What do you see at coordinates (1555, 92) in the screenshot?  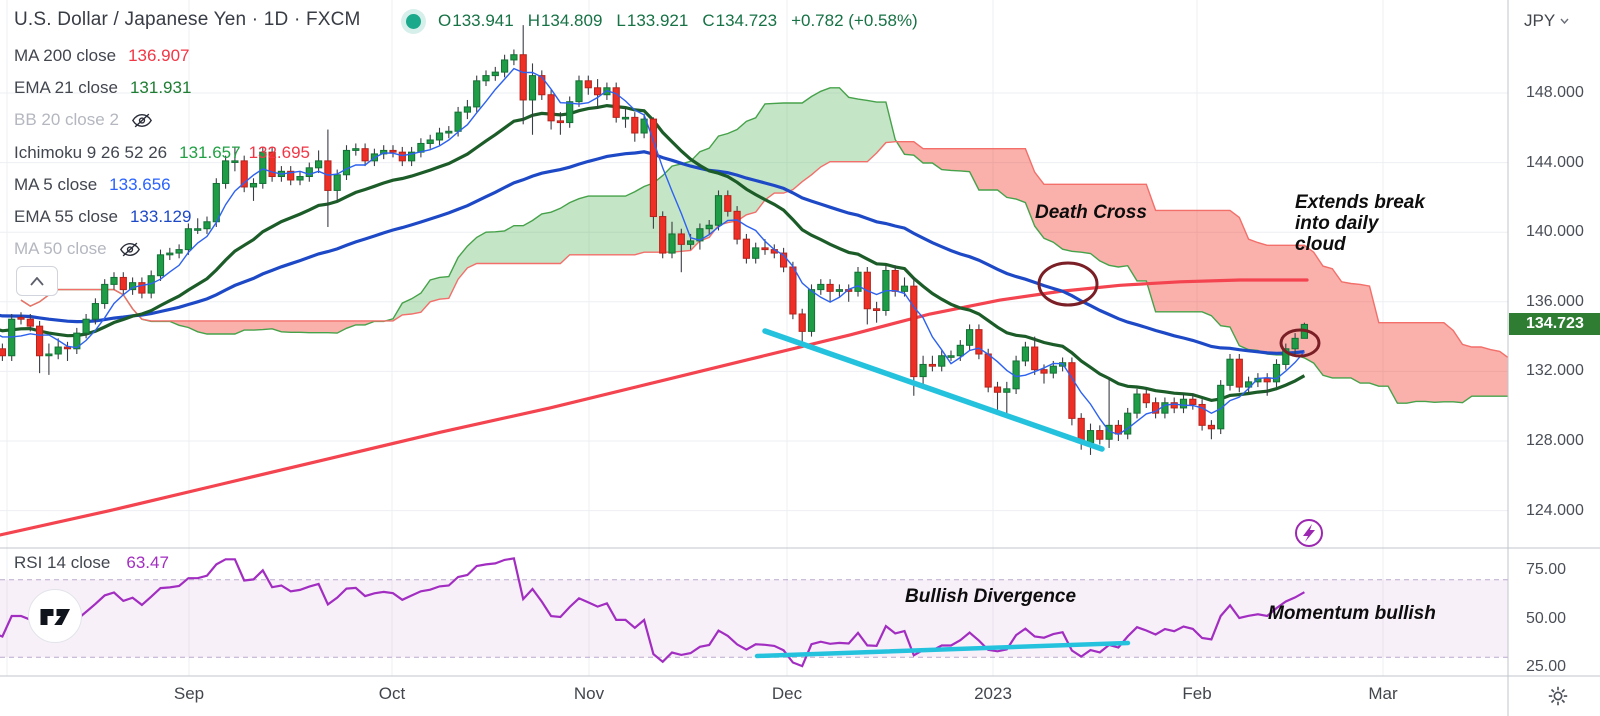 I see `price-tick-label: 148.000` at bounding box center [1555, 92].